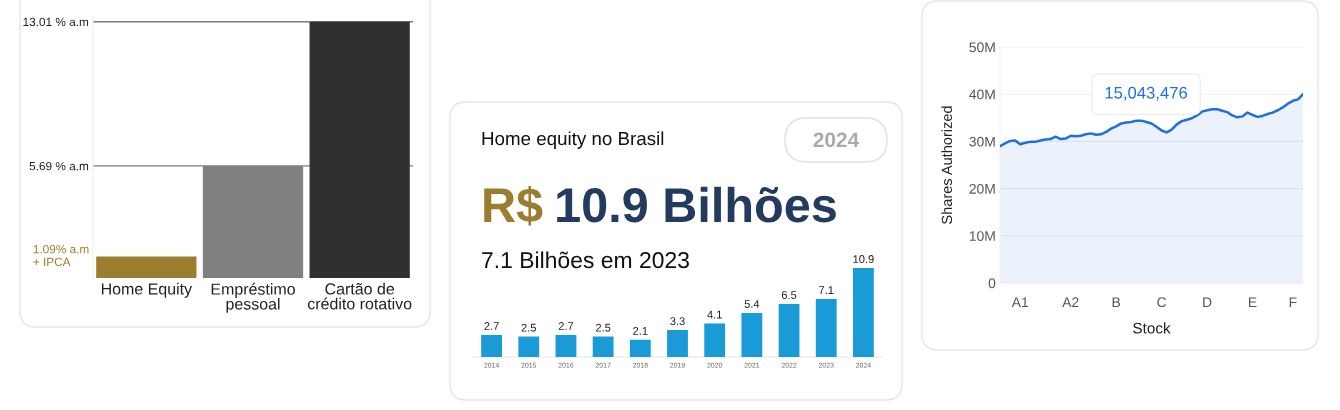 The width and height of the screenshot is (1340, 410). What do you see at coordinates (982, 94) in the screenshot?
I see `y-tick-label: 40M` at bounding box center [982, 94].